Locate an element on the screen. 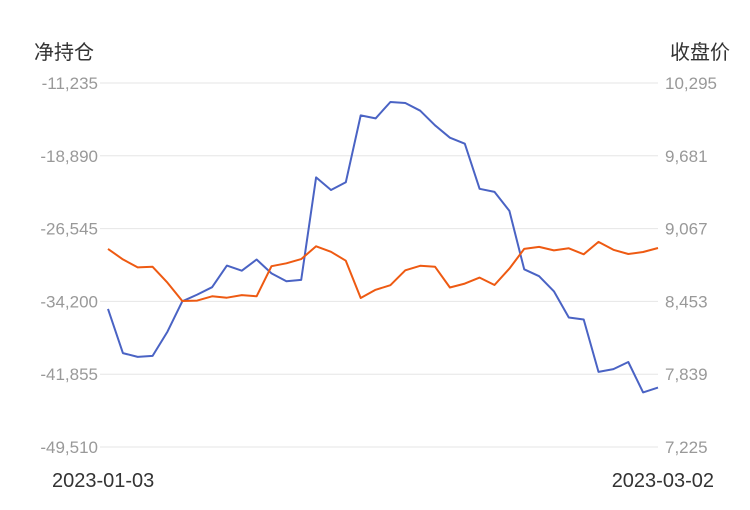  right-tick-label: 7,839 is located at coordinates (686, 374).